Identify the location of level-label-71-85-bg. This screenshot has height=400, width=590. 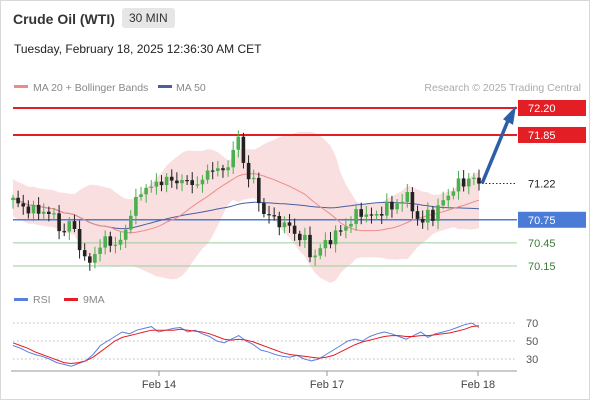
(552, 134).